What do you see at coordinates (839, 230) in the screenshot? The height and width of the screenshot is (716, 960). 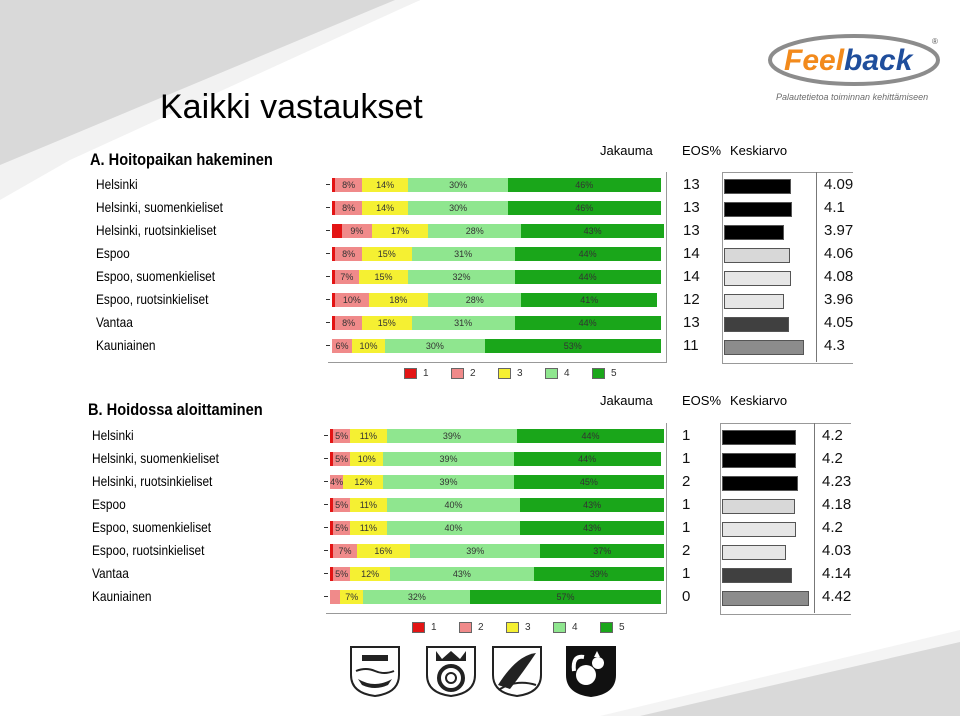 I see `mean-value: 3.97` at bounding box center [839, 230].